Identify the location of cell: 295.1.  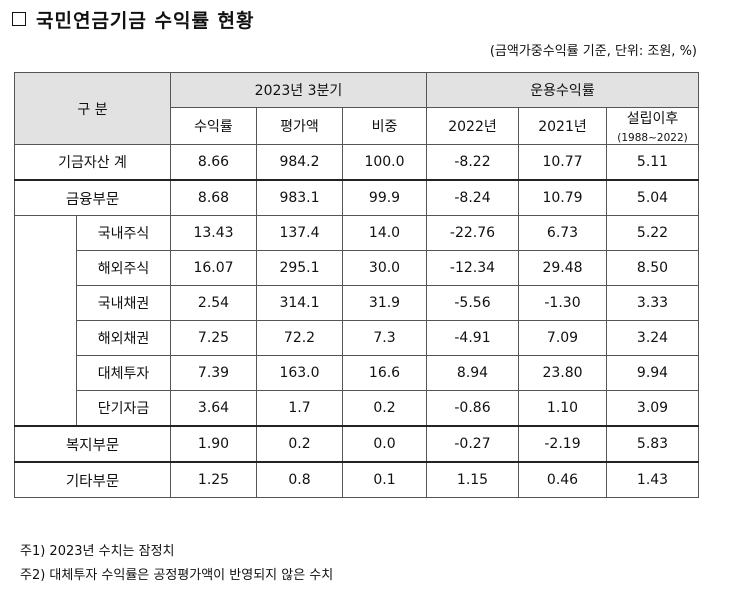
(299, 268).